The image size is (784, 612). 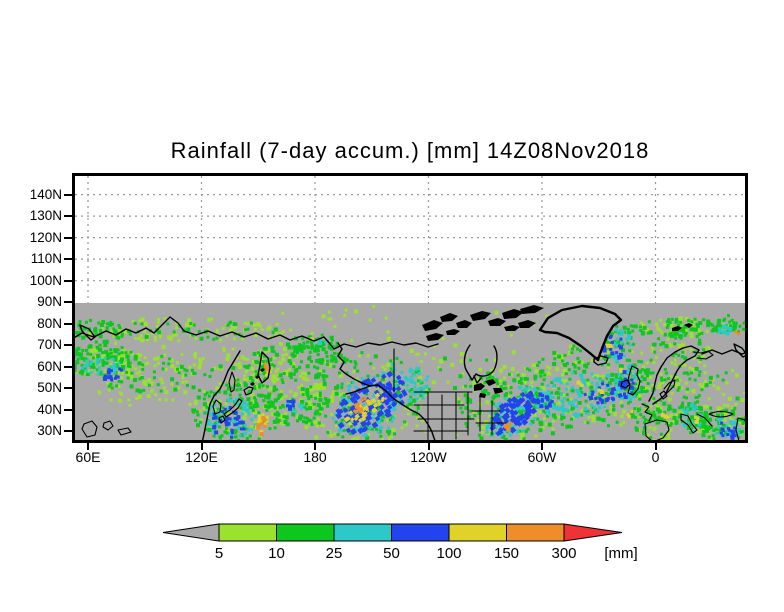 I want to click on coastline-baltic, so click(x=669, y=388).